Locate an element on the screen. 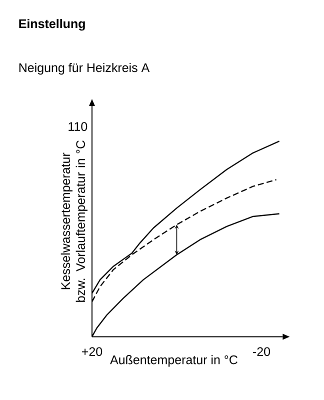  text: 110 is located at coordinates (78, 126).